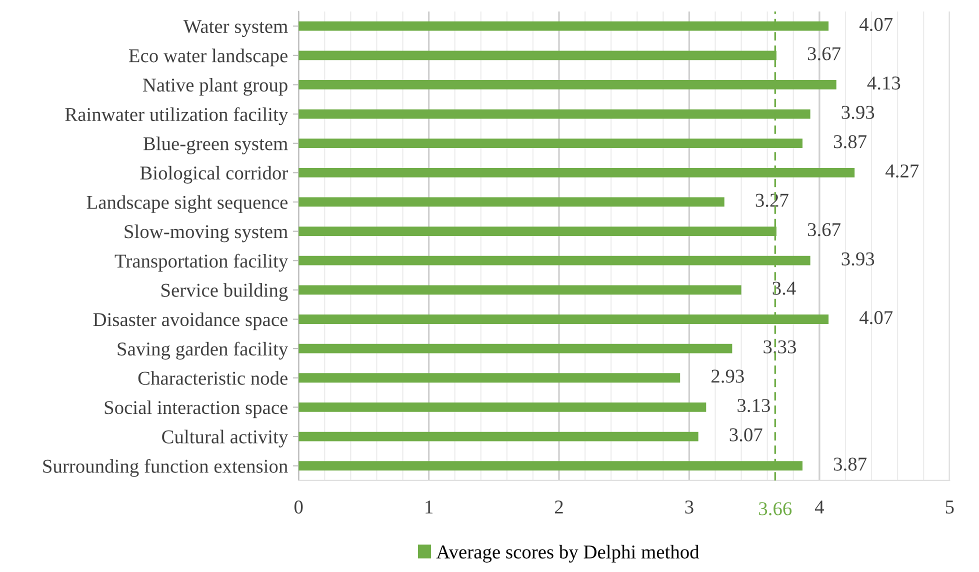  I want to click on ref-line-label: 3.66, so click(775, 509).